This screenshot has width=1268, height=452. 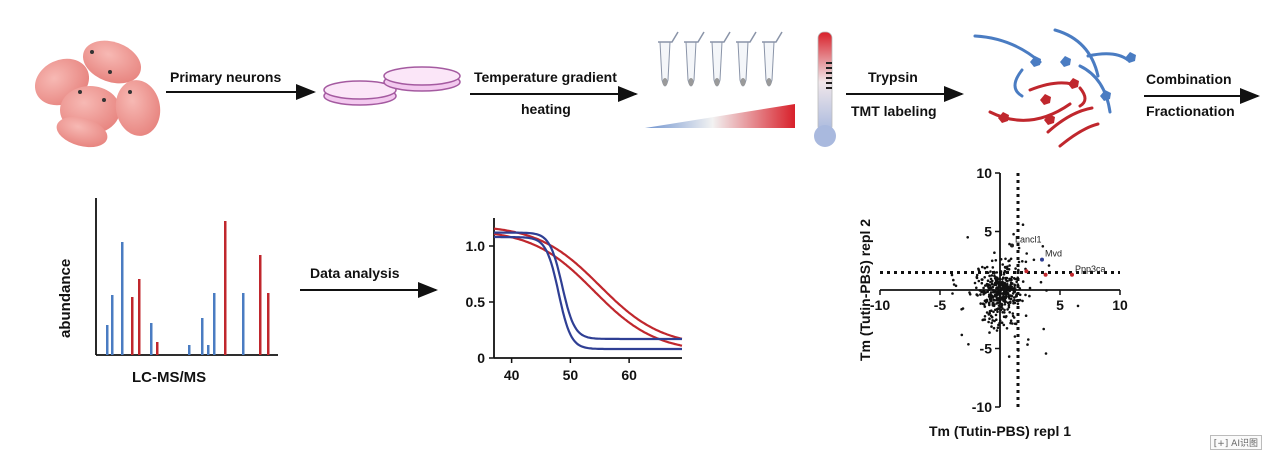 I want to click on scatter-ylabel: Tm (Tutin-PBS) repl 2, so click(x=865, y=290).